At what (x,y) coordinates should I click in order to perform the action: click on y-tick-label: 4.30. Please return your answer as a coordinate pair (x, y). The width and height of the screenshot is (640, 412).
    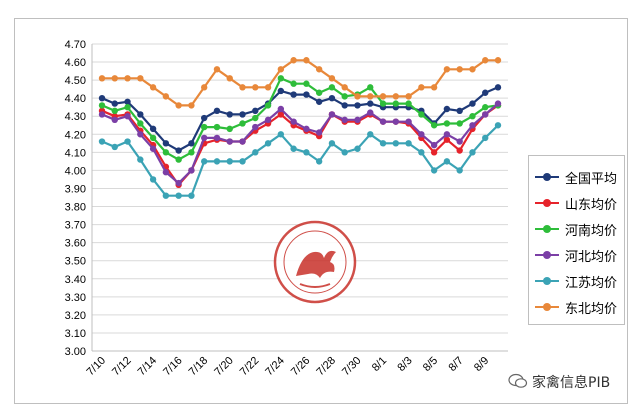
    Looking at the image, I should click on (75, 117).